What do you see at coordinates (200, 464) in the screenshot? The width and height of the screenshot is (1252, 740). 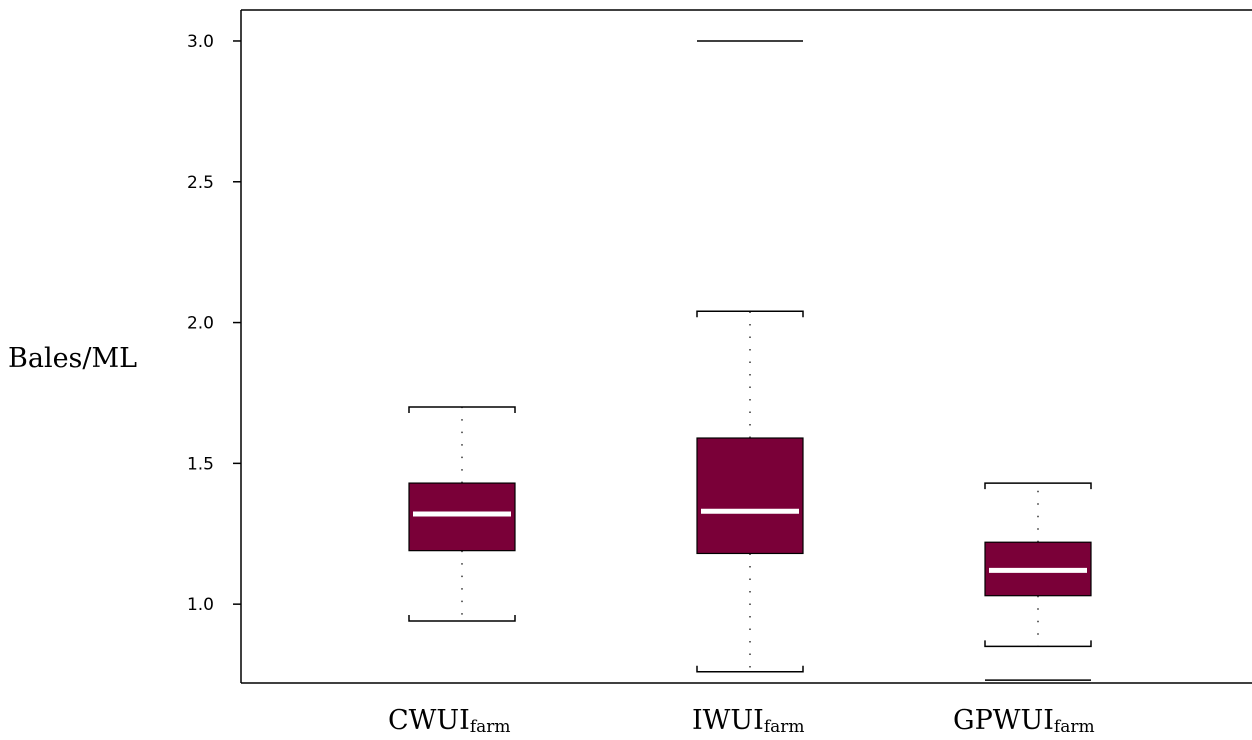 I see `y-tick-label: 1.5` at bounding box center [200, 464].